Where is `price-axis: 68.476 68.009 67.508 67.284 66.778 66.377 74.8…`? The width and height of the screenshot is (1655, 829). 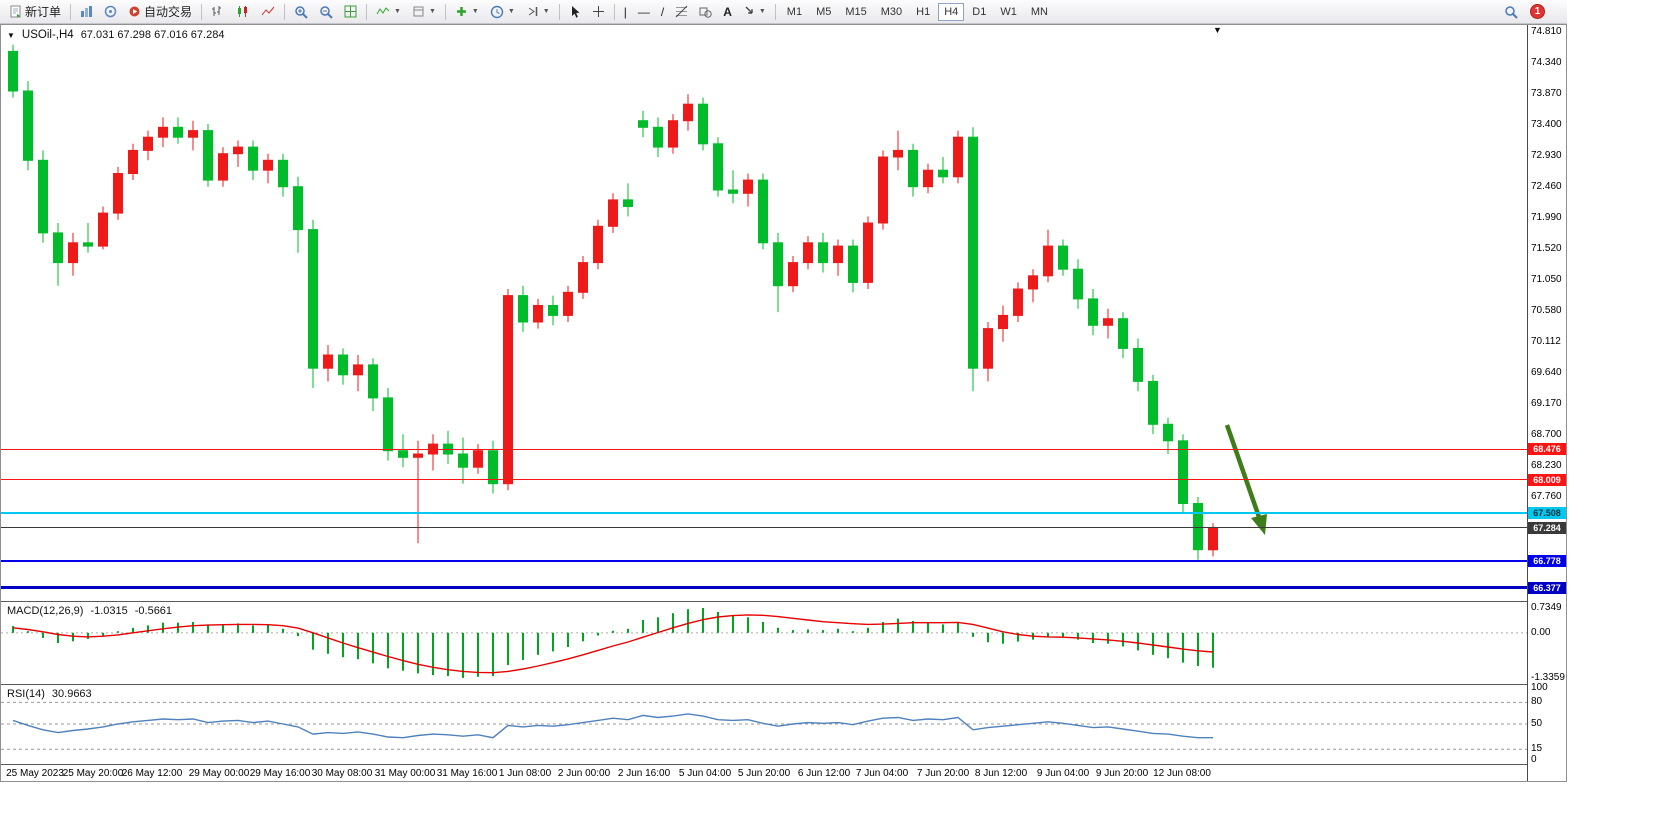
price-axis: 68.476 68.009 67.508 67.284 66.778 66.377 74.8… is located at coordinates (1546, 403).